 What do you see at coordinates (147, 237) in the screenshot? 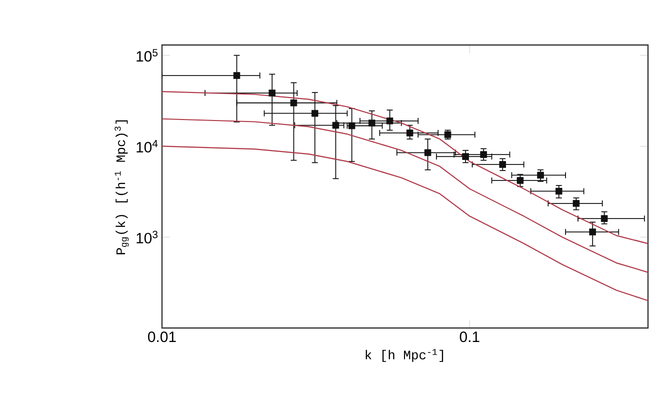
I see `y-tick-label: 10$^{3}$` at bounding box center [147, 237].